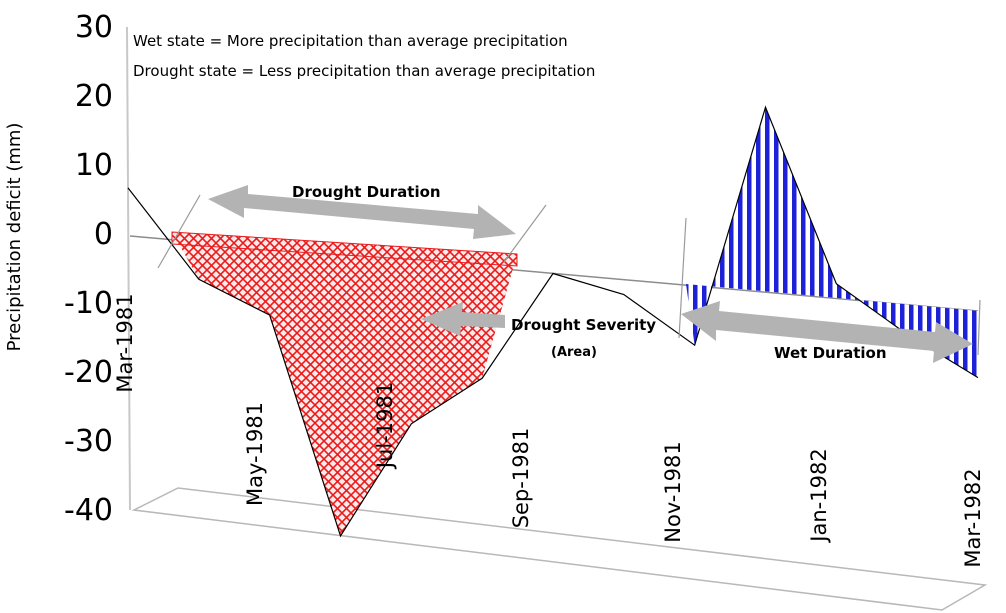 Image resolution: width=1006 pixels, height=613 pixels. What do you see at coordinates (125, 342) in the screenshot?
I see `x-tick-label: Mar-1981` at bounding box center [125, 342].